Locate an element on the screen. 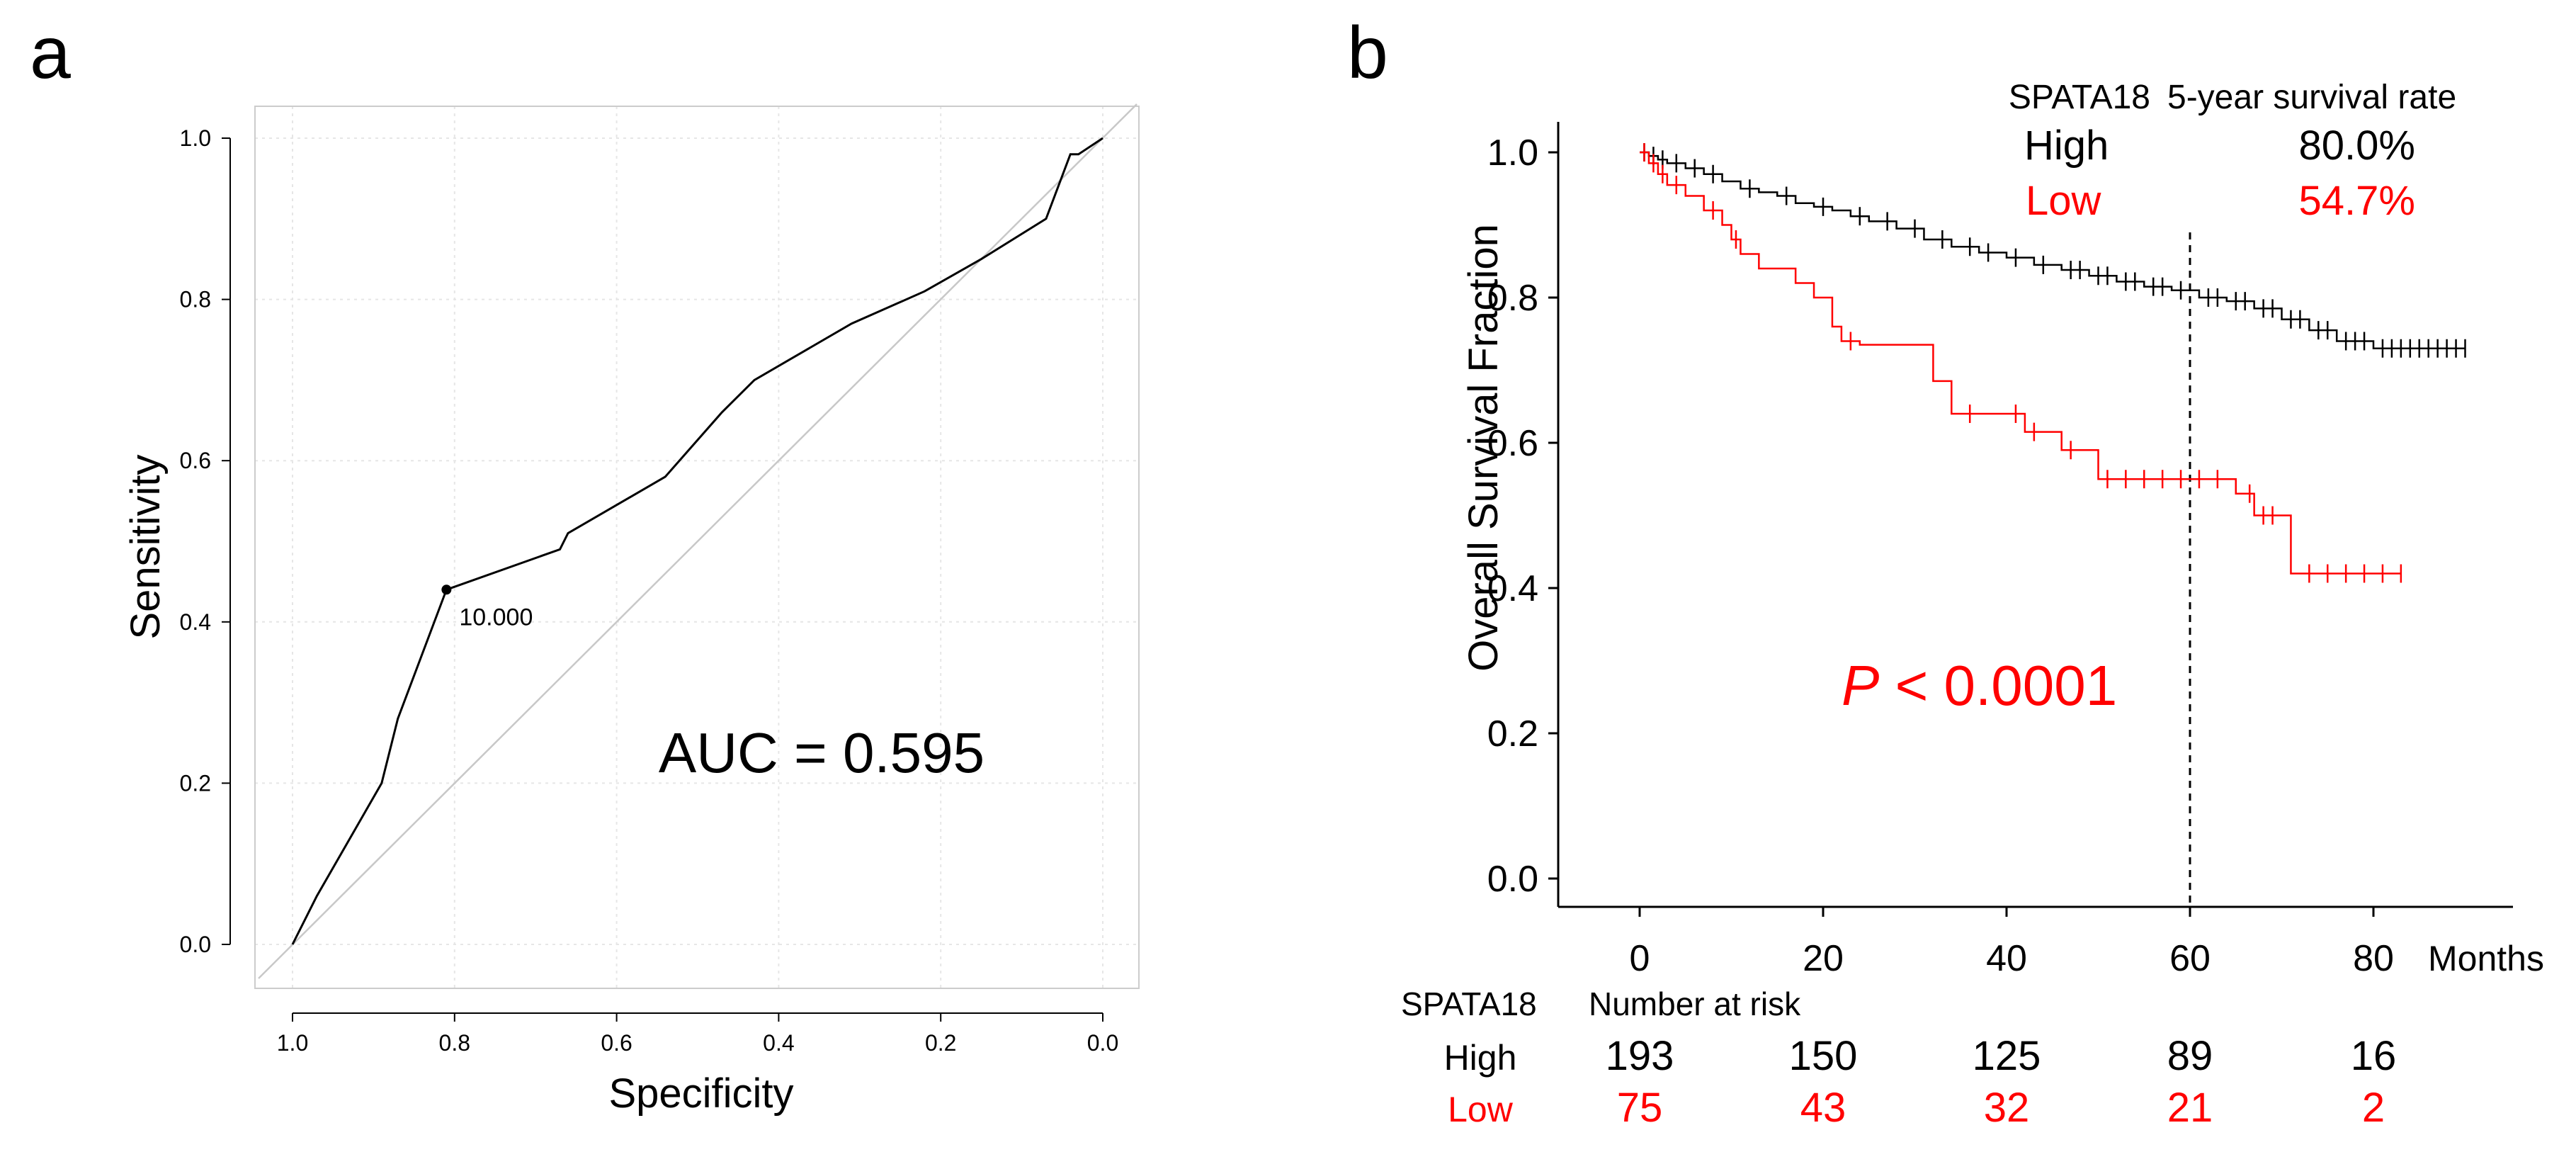  roc-x-tick-label: 0.2 is located at coordinates (940, 1043).